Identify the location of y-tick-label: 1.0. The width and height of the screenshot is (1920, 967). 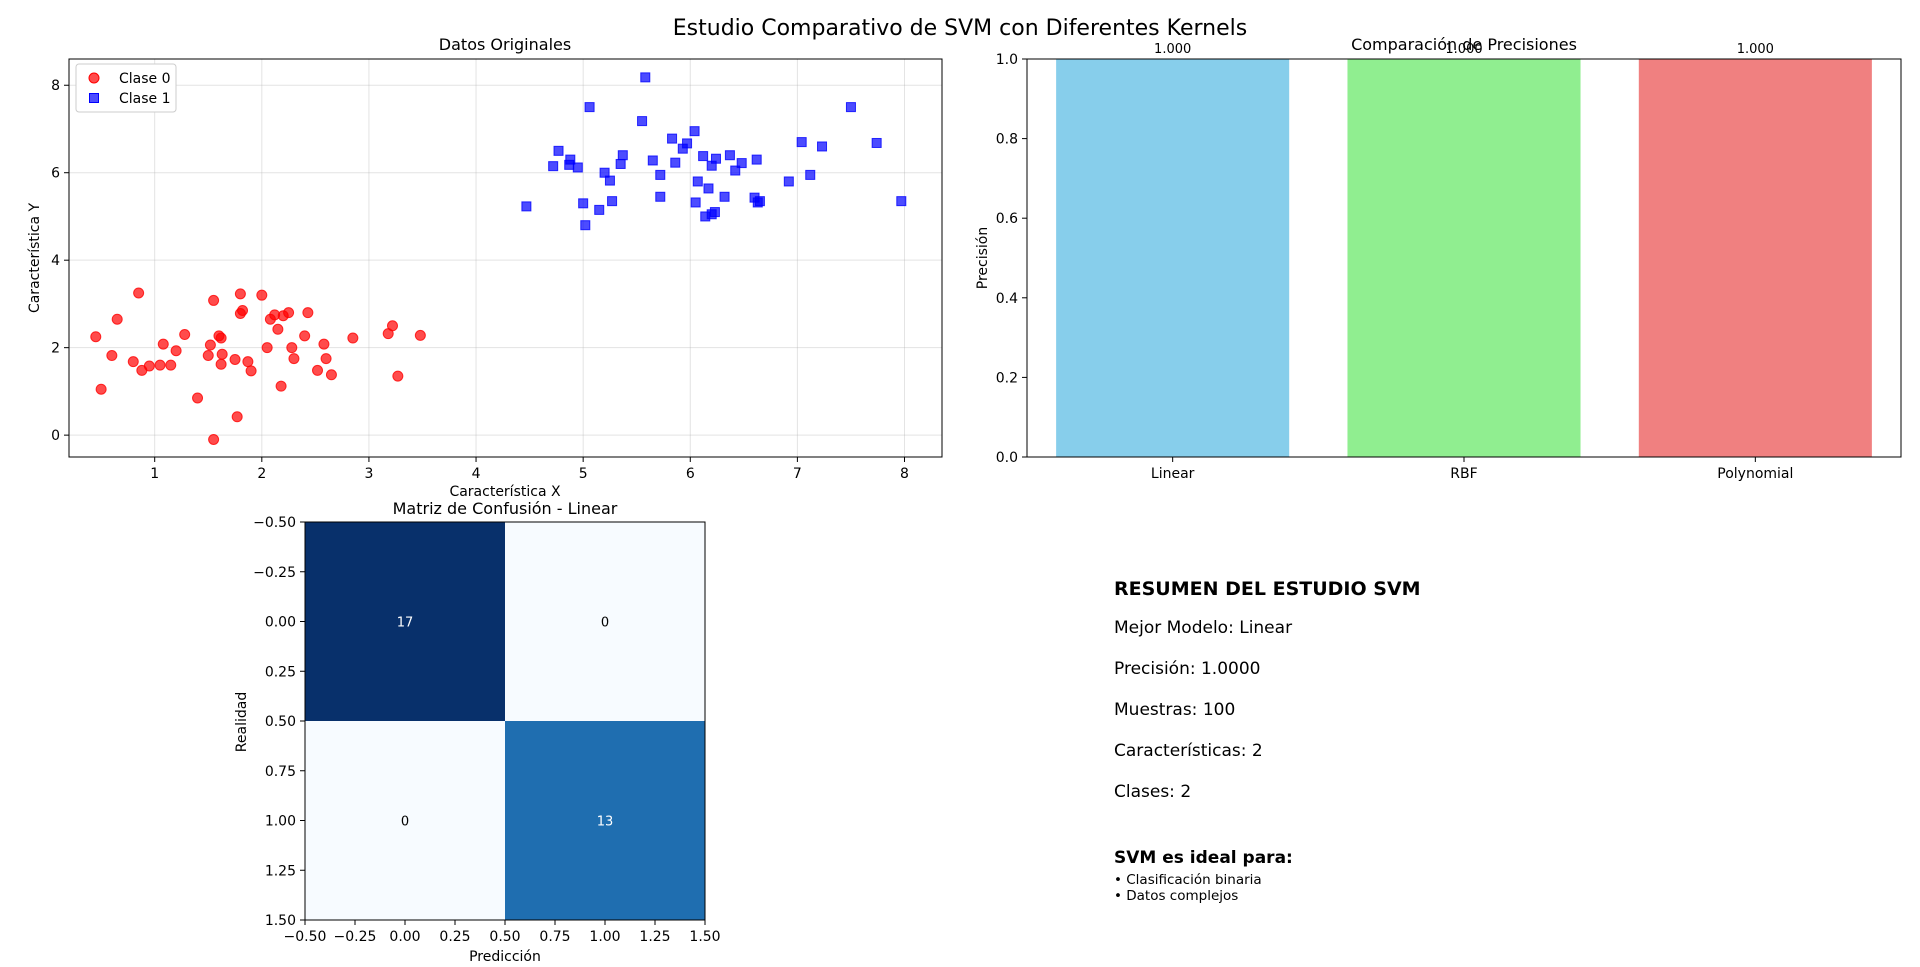
(1007, 60).